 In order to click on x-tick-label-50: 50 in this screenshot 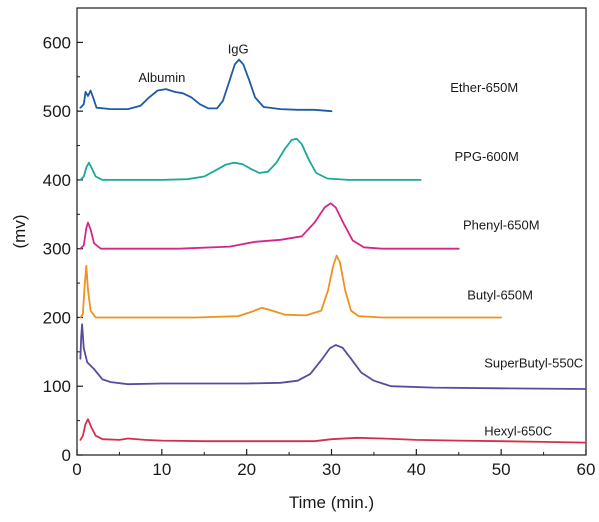, I will do `click(501, 469)`.